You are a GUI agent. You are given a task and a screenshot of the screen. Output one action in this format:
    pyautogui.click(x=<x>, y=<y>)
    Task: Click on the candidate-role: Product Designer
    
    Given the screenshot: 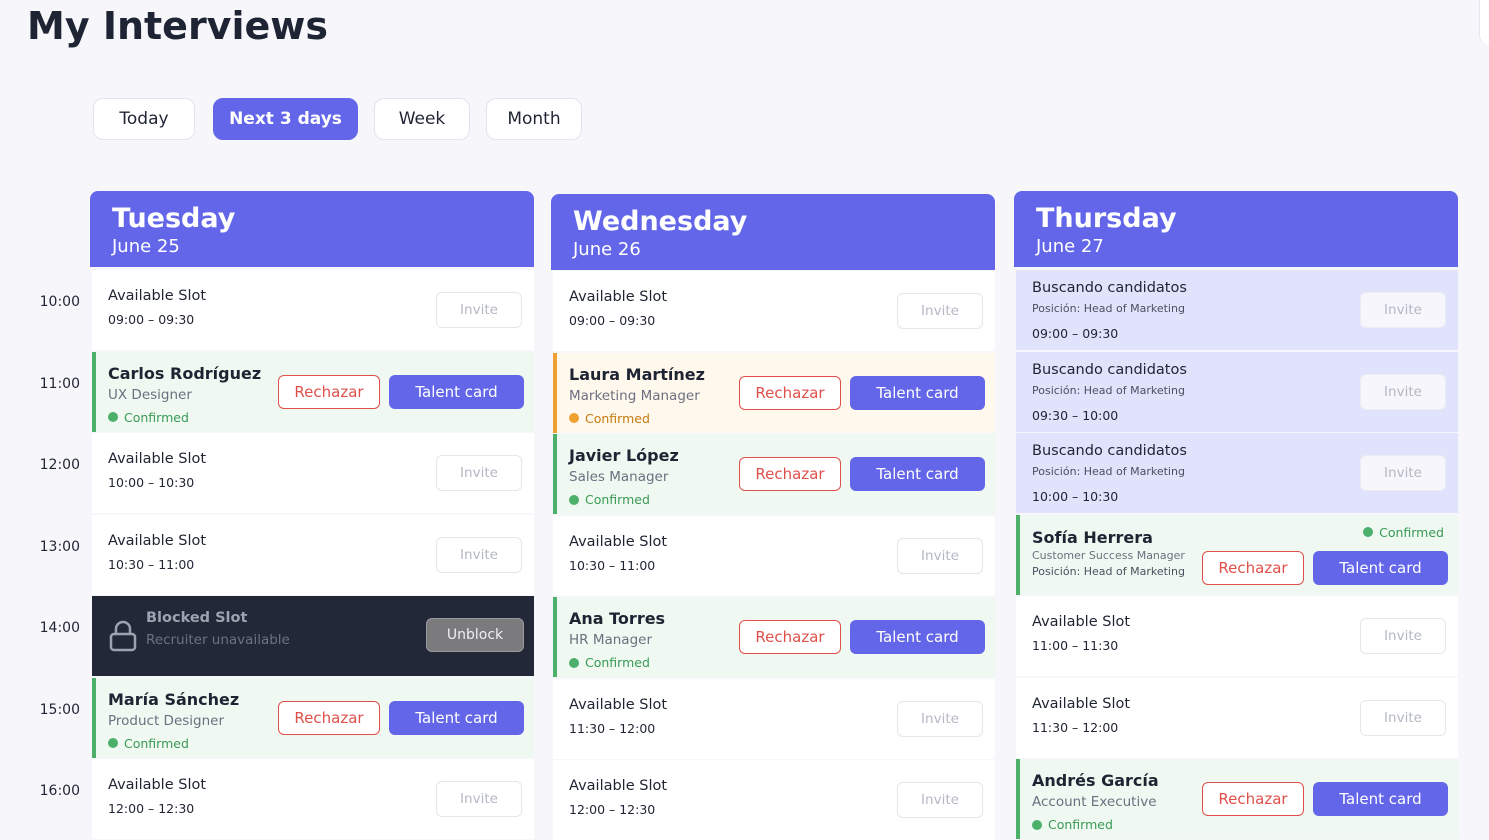 What is the action you would take?
    pyautogui.click(x=166, y=720)
    